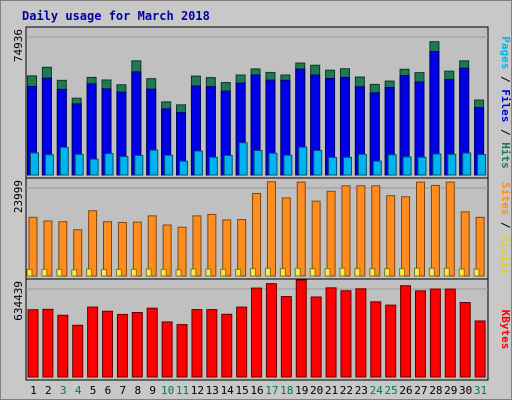 The image size is (512, 400). What do you see at coordinates (271, 390) in the screenshot?
I see `x-tick-label: 17` at bounding box center [271, 390].